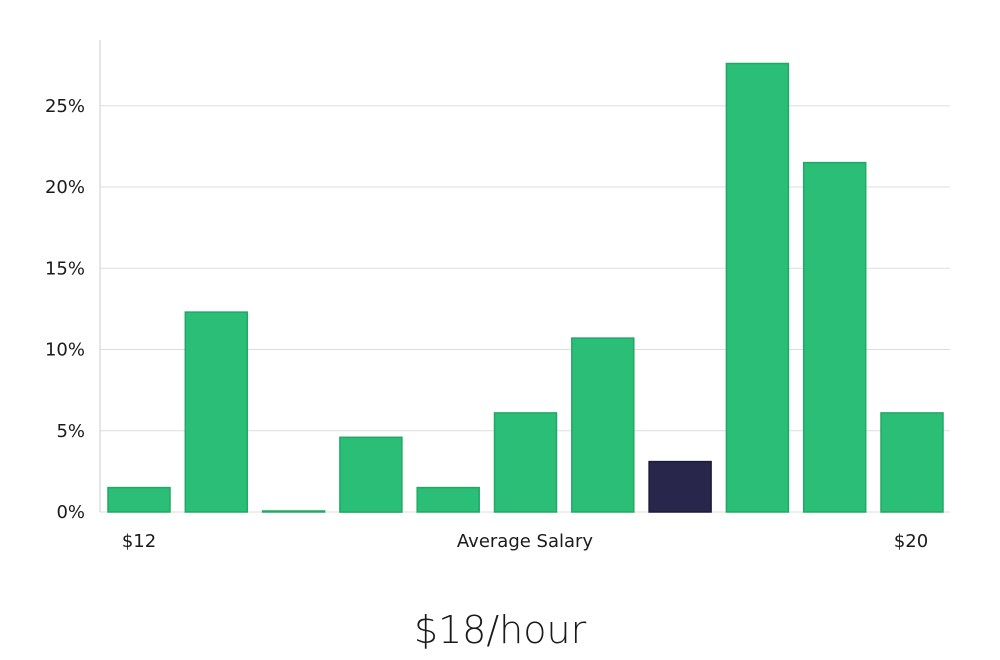  I want to click on x-axis-label: Average Salary, so click(525, 541).